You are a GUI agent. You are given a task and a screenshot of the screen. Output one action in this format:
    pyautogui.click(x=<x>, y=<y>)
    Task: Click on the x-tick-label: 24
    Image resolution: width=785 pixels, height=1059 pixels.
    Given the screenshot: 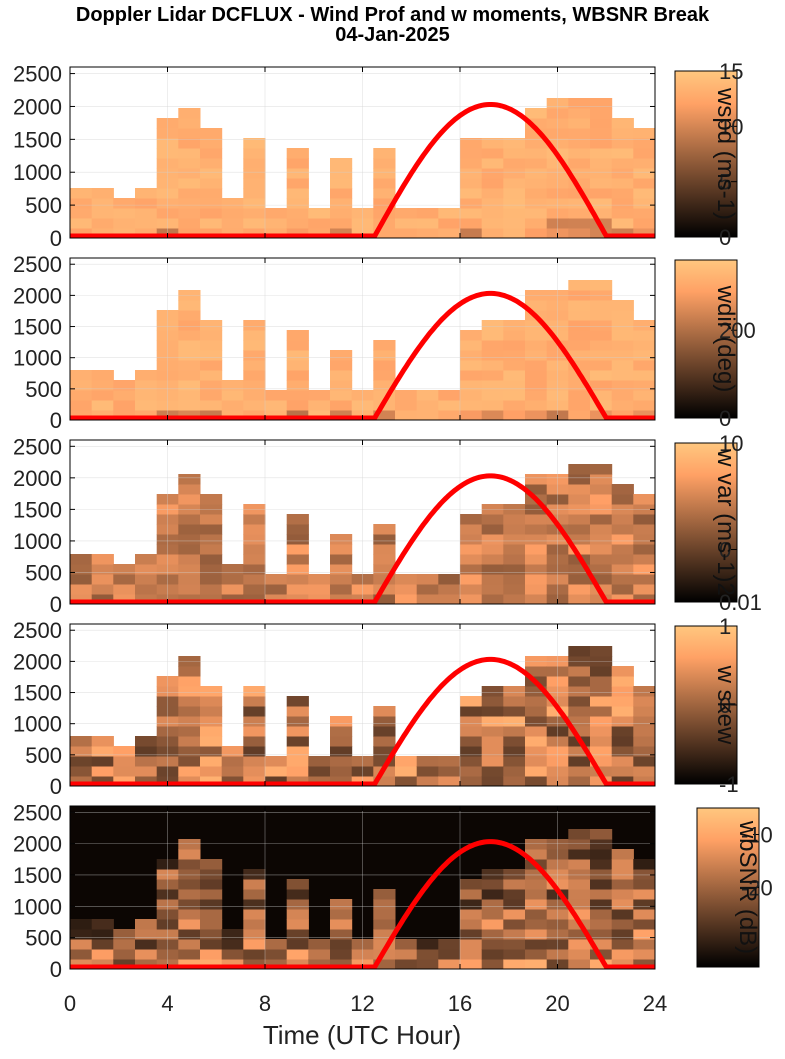 What is the action you would take?
    pyautogui.click(x=655, y=1003)
    